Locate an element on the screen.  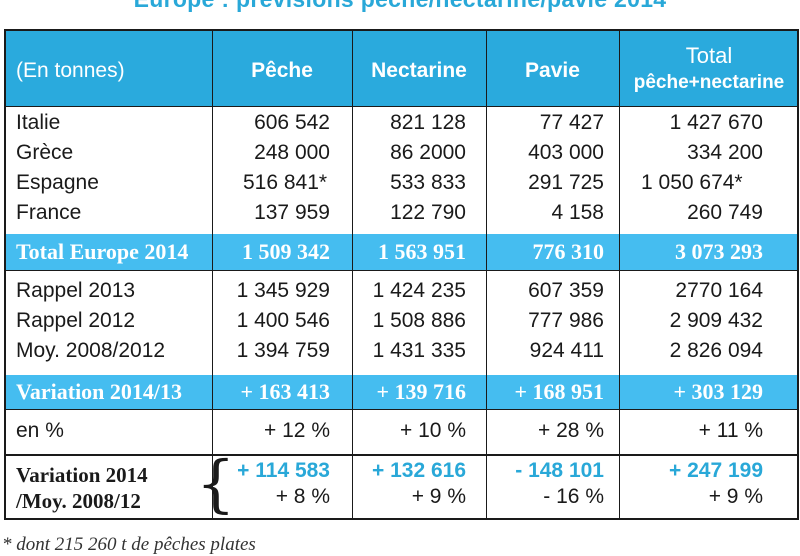
nectarine-value: 122 790 is located at coordinates (428, 212).